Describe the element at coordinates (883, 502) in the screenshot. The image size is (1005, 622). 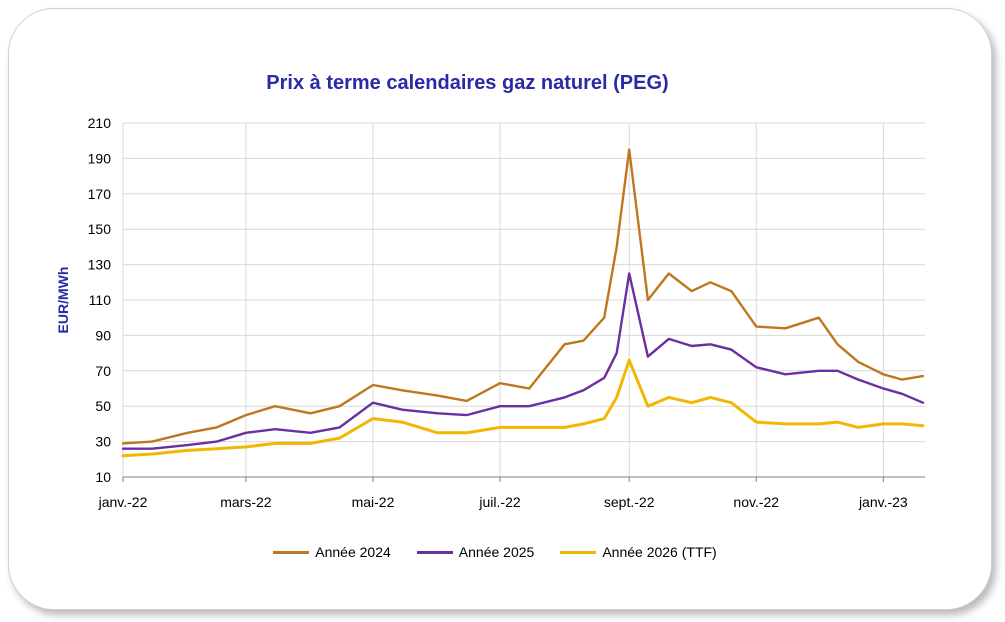
I see `x-tick-label: janv.-23` at that location.